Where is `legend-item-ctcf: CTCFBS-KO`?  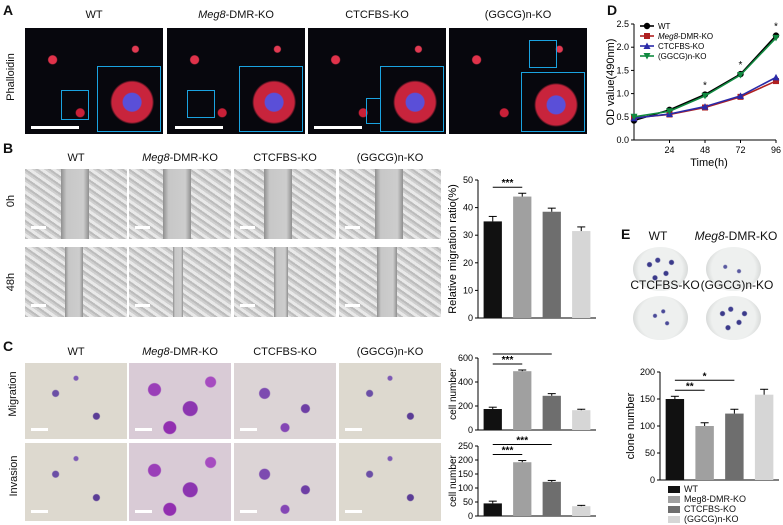 legend-item-ctcf: CTCFBS-KO is located at coordinates (702, 509).